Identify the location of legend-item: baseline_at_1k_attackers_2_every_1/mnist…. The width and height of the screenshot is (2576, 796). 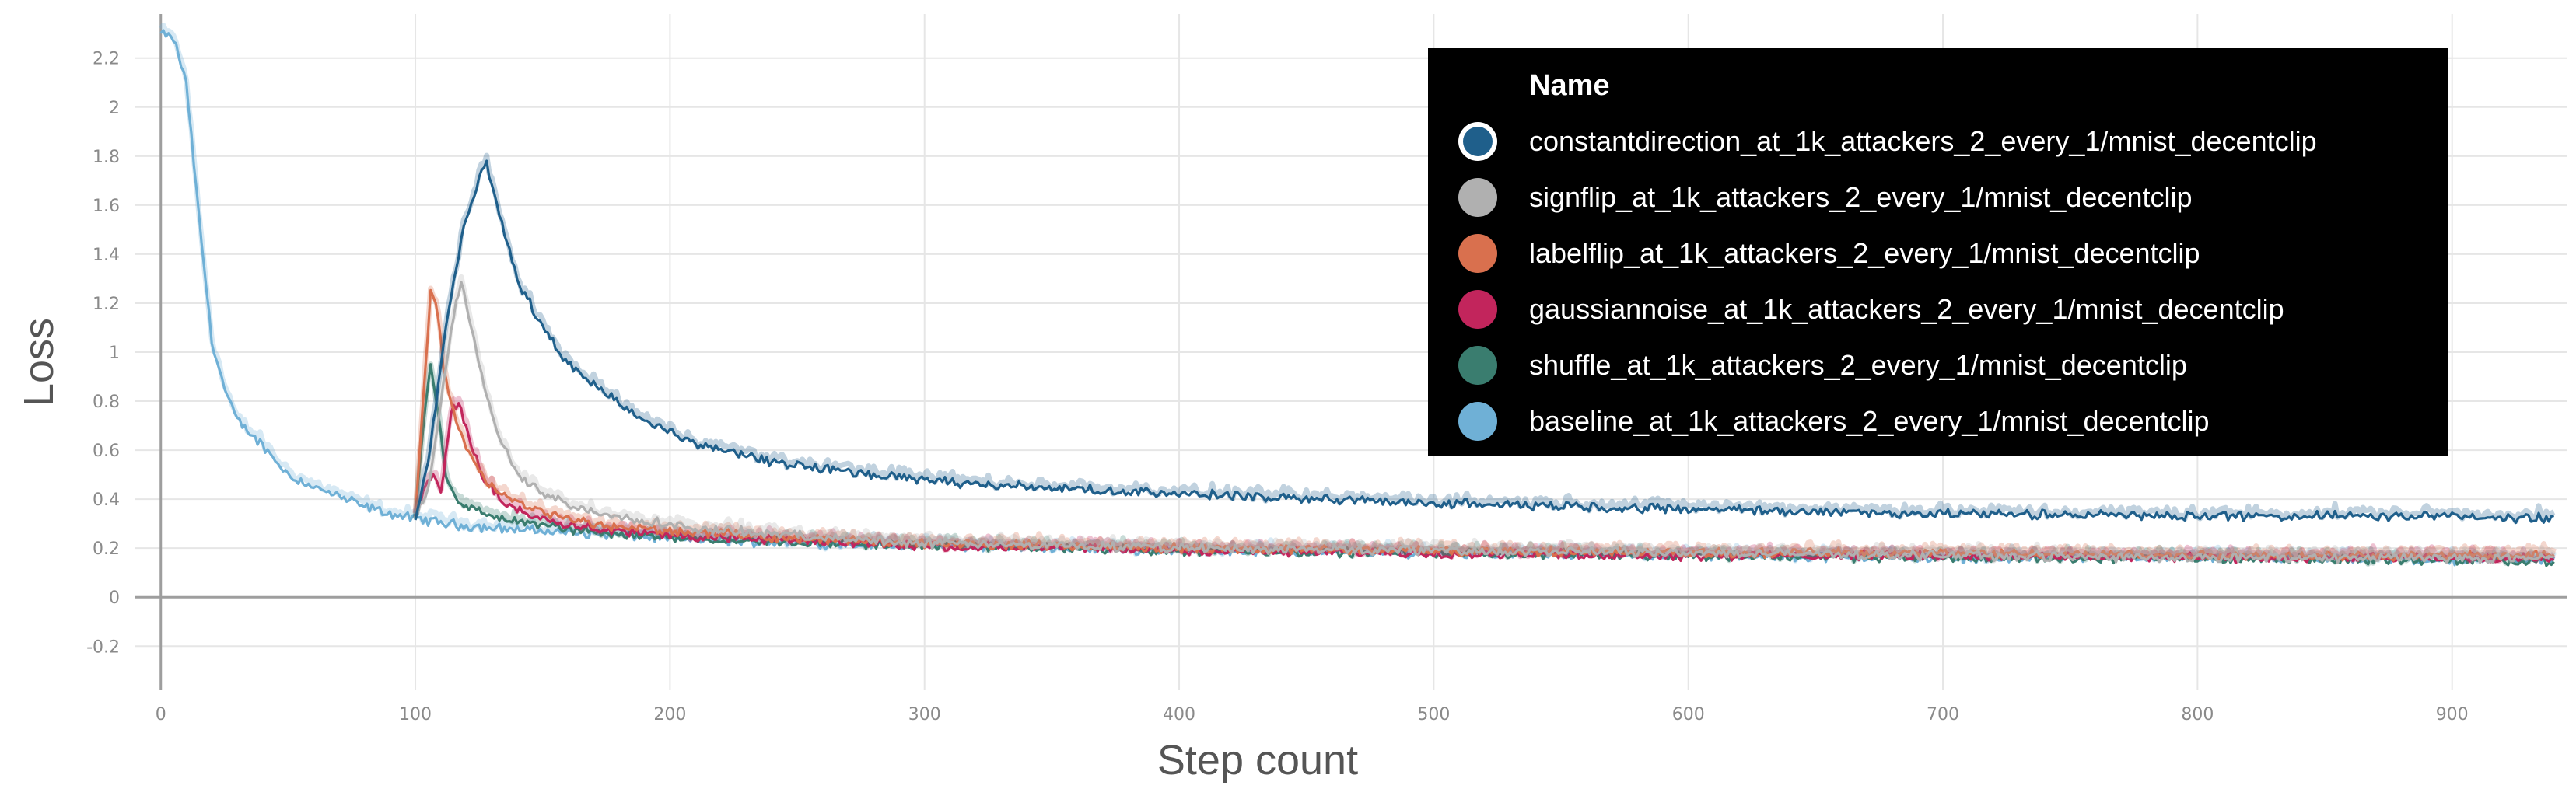
(1834, 421).